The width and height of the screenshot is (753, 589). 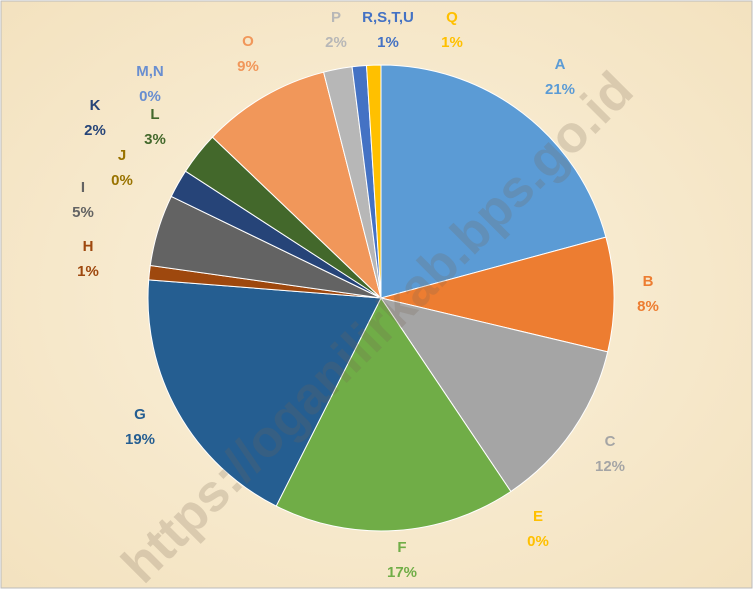 What do you see at coordinates (402, 572) in the screenshot?
I see `slice-value-label: 17%` at bounding box center [402, 572].